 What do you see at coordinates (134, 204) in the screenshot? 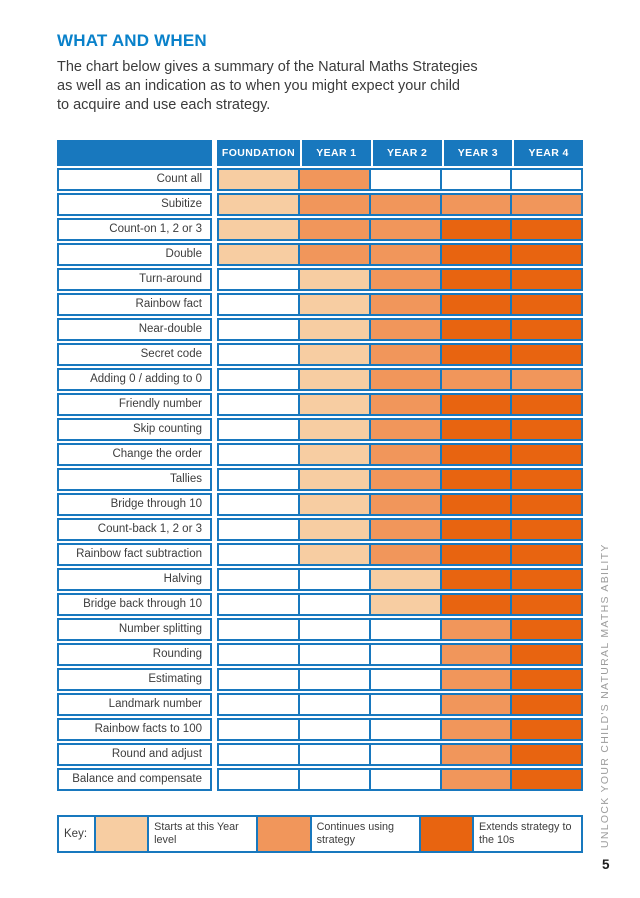
I see `row-label: Subitize` at bounding box center [134, 204].